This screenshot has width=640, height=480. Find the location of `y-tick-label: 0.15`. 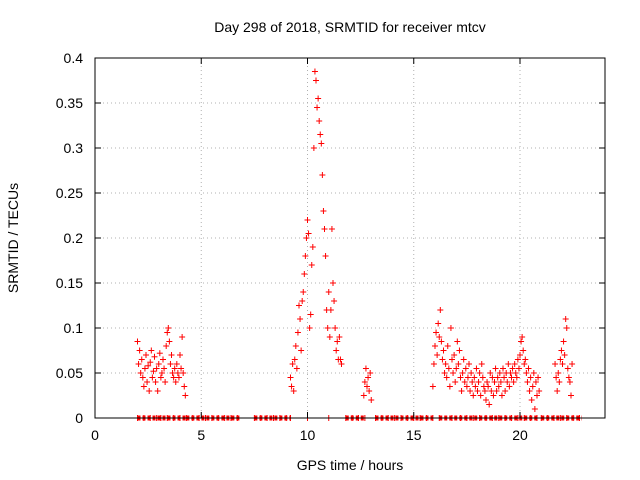

y-tick-label: 0.15 is located at coordinates (69, 283).